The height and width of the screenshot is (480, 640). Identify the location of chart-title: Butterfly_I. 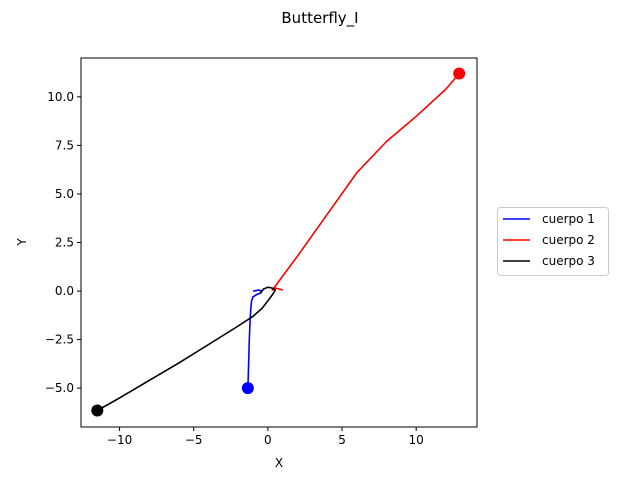
(319, 18).